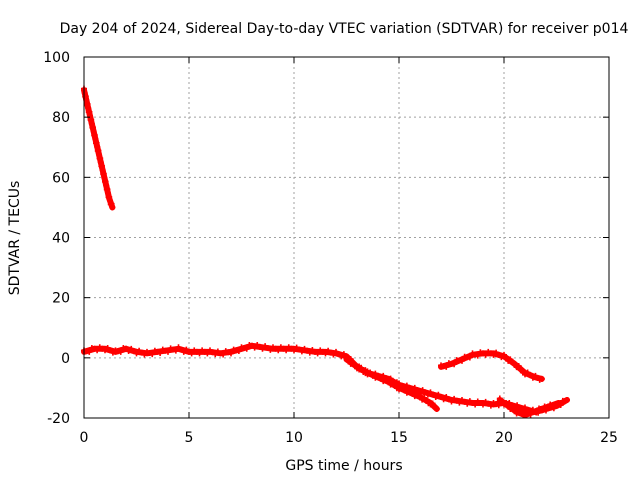 The height and width of the screenshot is (480, 640). Describe the element at coordinates (56, 58) in the screenshot. I see `y-tick-label: 100` at that location.